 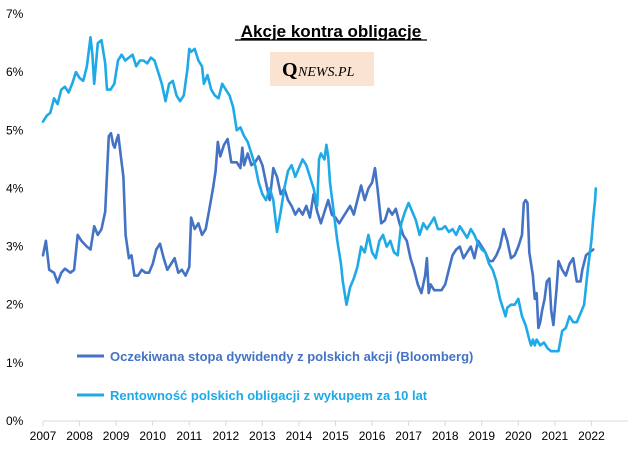 What do you see at coordinates (116, 436) in the screenshot?
I see `x-tick-label: 2009` at bounding box center [116, 436].